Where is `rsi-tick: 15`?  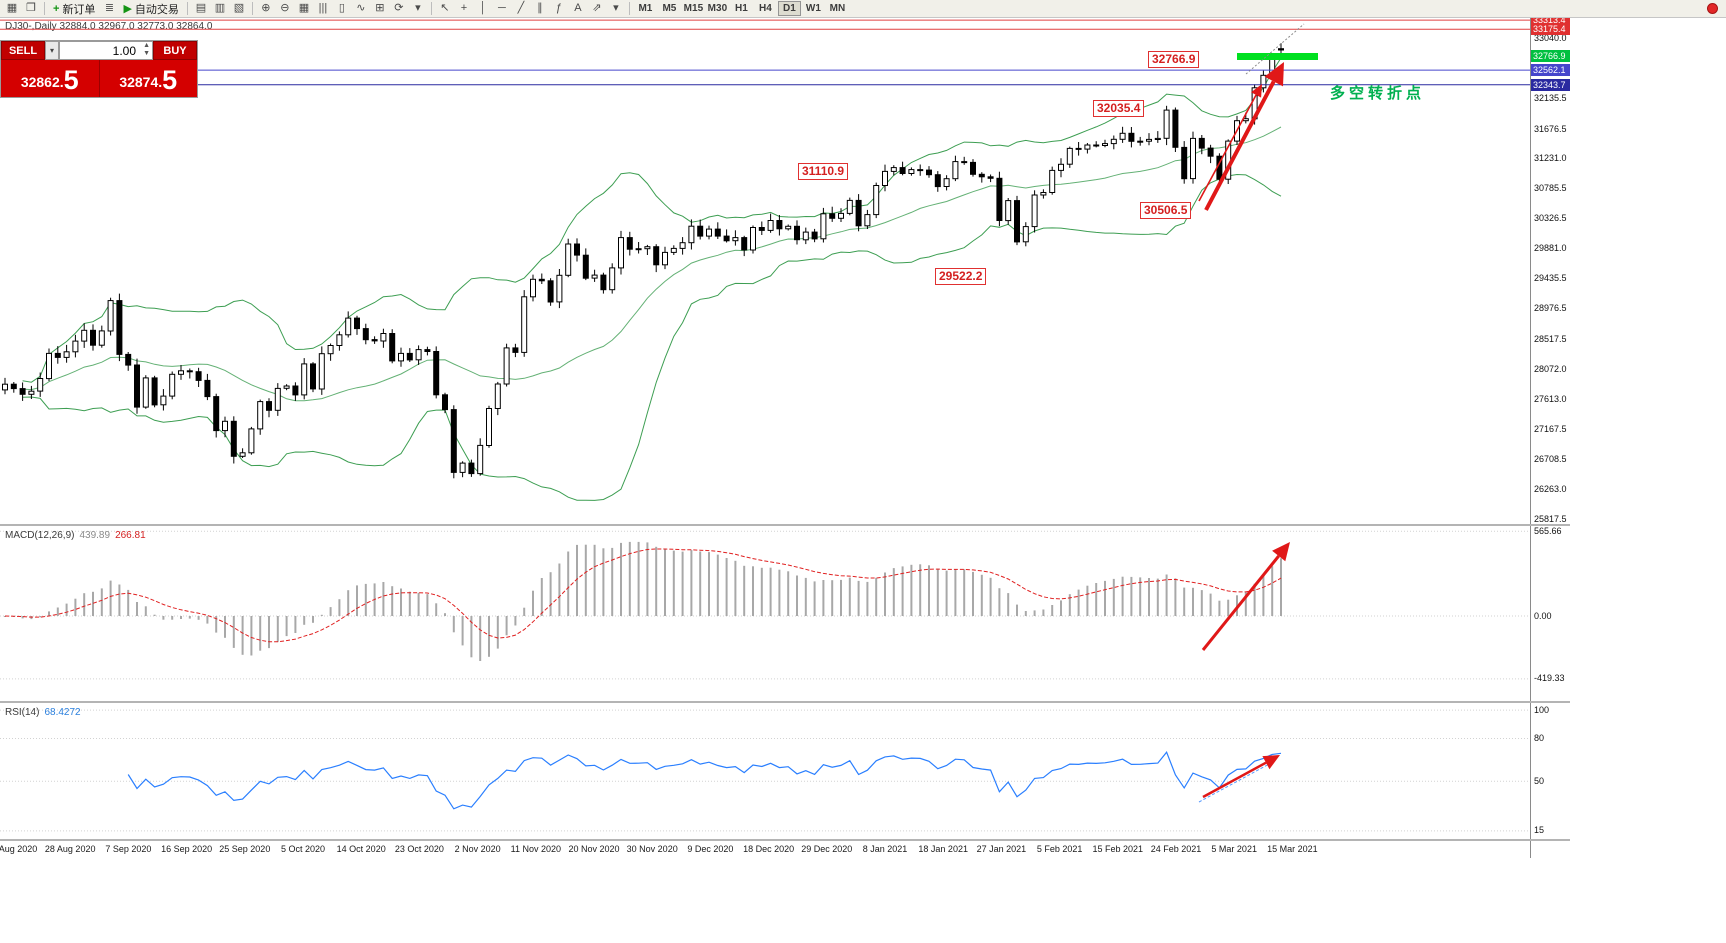
rsi-tick: 15 is located at coordinates (1539, 830).